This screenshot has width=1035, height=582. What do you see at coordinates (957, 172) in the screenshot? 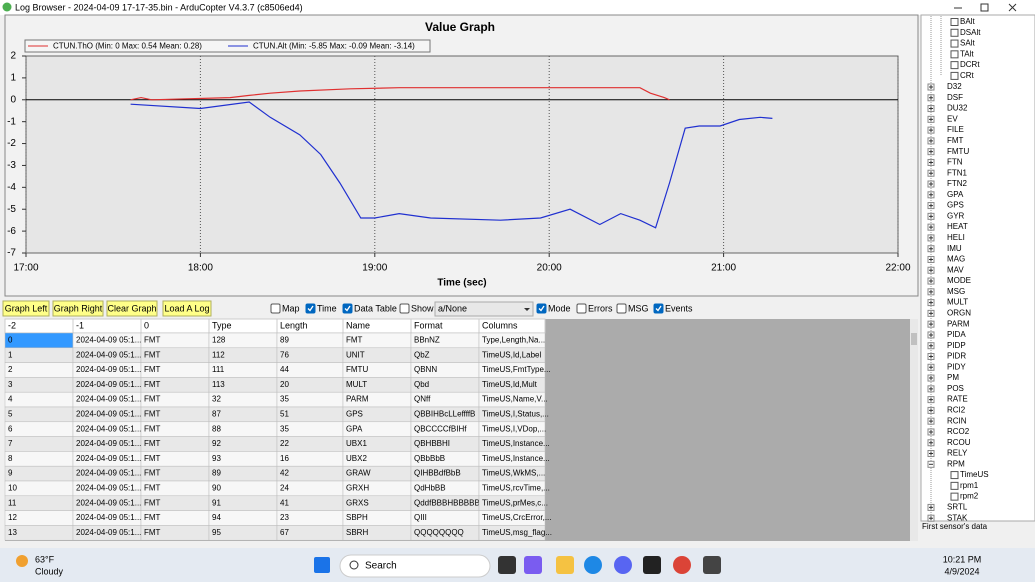
I see `tree-node: FTN1` at bounding box center [957, 172].